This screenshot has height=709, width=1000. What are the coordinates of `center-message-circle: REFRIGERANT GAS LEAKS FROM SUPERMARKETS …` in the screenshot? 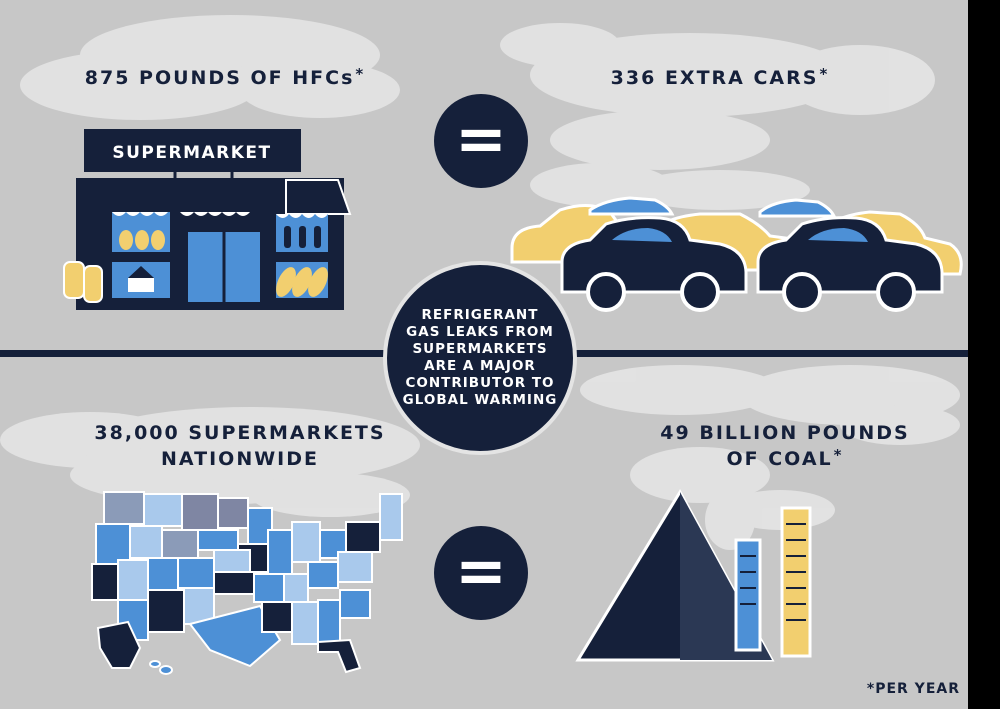 It's located at (480, 358).